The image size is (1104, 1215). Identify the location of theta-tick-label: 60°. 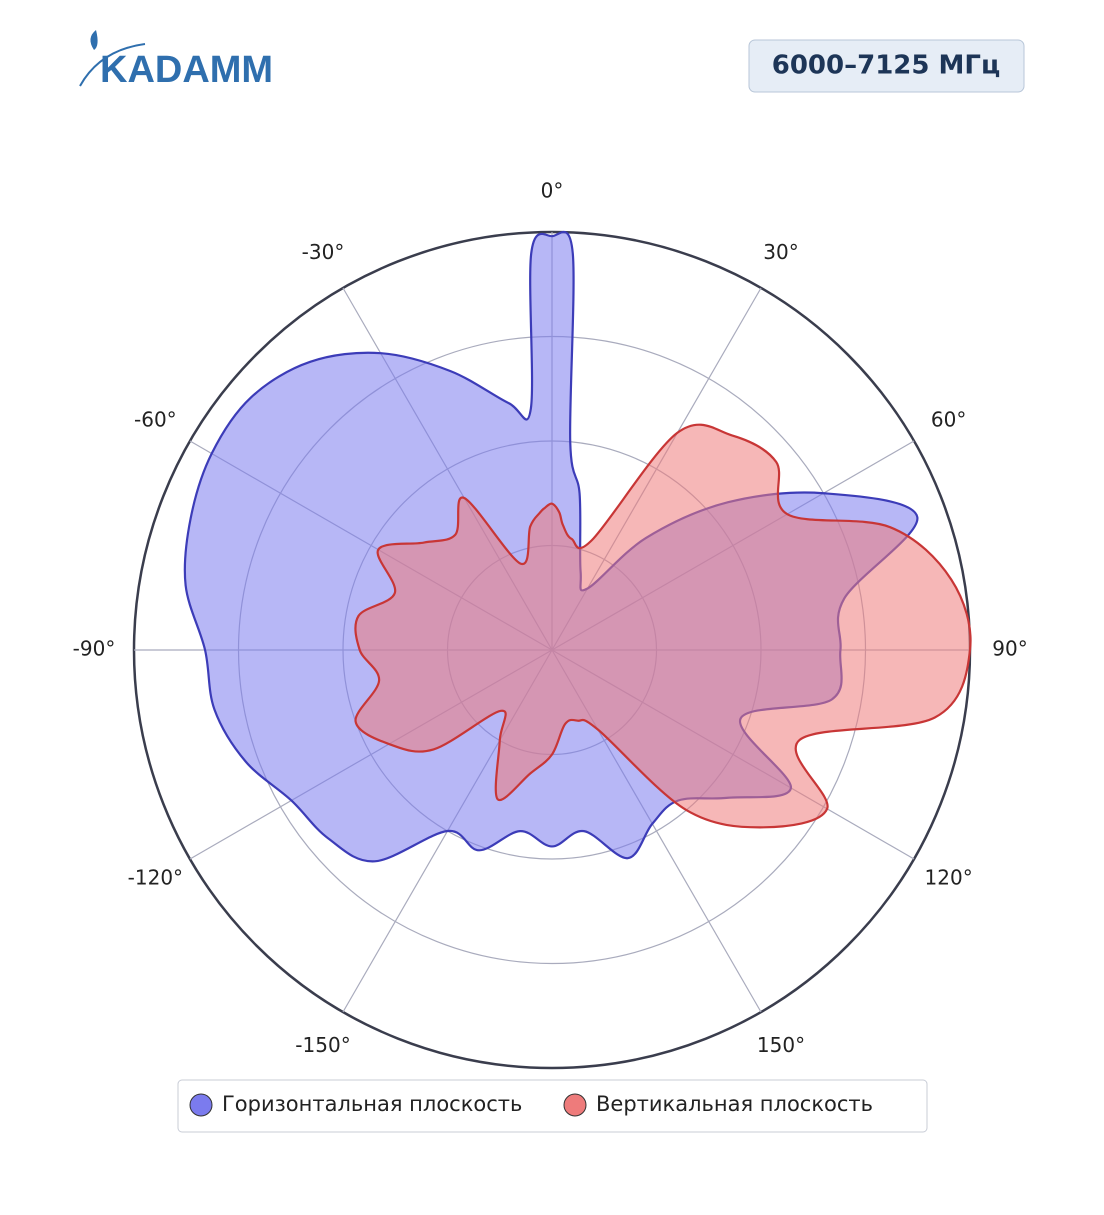
(948, 420).